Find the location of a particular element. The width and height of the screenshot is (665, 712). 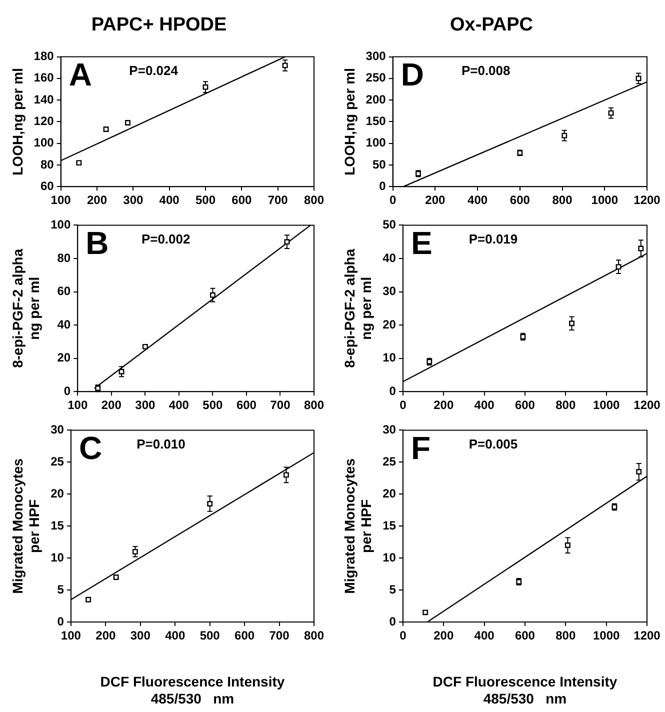

y-tick-label: 80 is located at coordinates (64, 257).